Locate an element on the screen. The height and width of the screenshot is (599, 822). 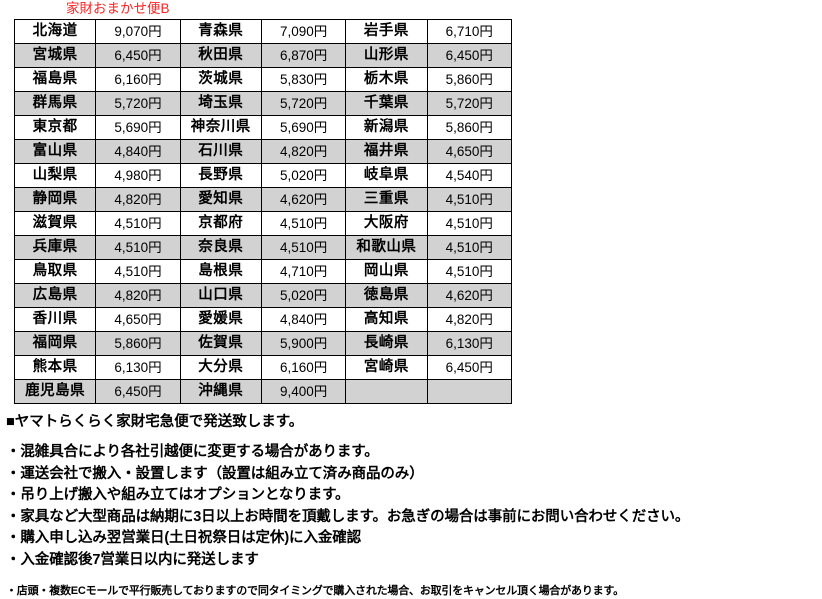
table-row: 北海道 9,070円 青森県 7,090円 岩手県 6,710円 is located at coordinates (263, 31).